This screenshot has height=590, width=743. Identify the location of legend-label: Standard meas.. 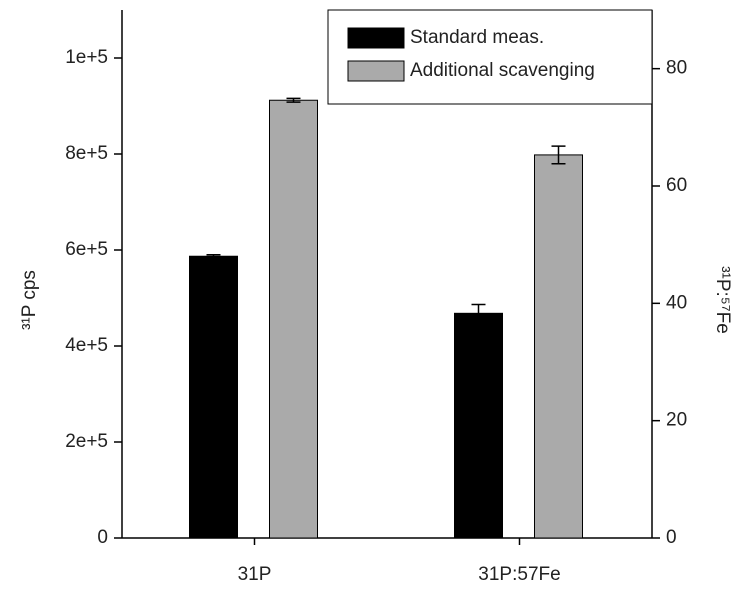
(477, 37).